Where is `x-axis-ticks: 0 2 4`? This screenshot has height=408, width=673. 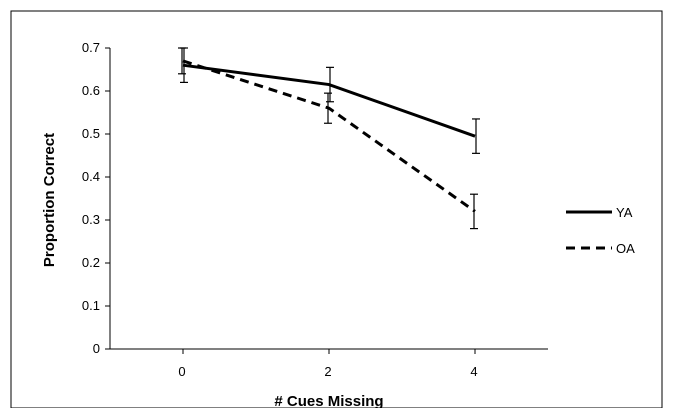
x-axis-ticks: 0 2 4 is located at coordinates (328, 364).